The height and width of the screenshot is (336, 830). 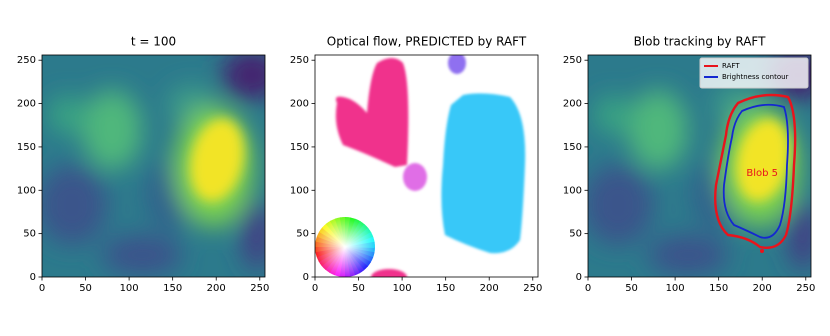 I want to click on raft-contour, so click(x=755, y=171).